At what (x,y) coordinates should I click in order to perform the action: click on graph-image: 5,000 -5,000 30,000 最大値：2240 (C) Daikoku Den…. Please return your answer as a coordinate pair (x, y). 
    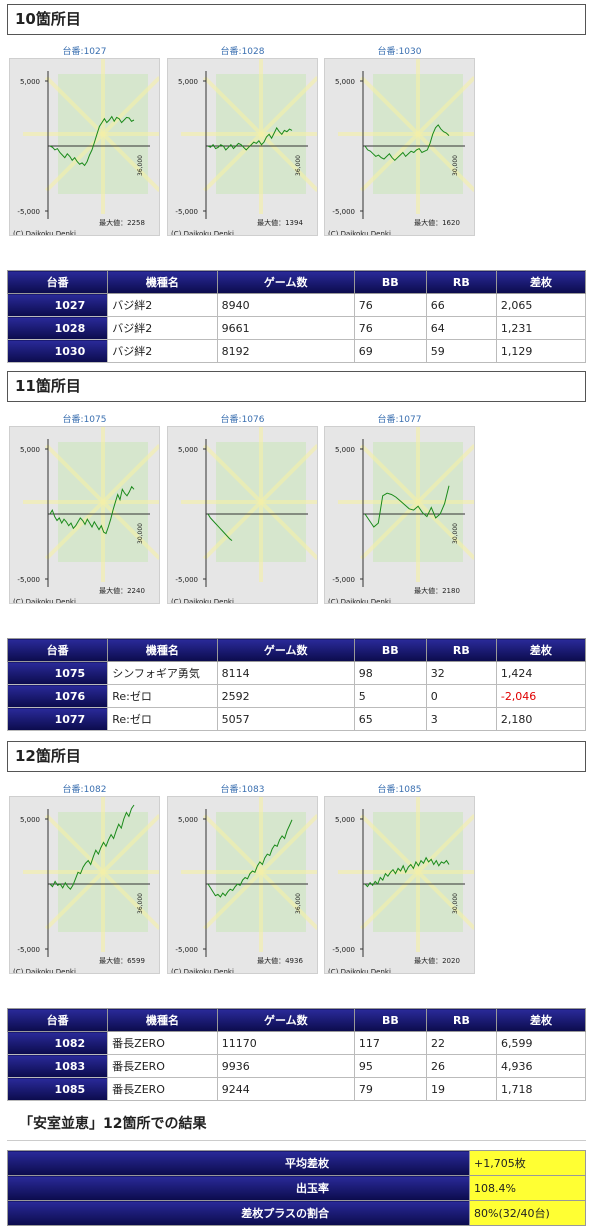
    Looking at the image, I should click on (84, 515).